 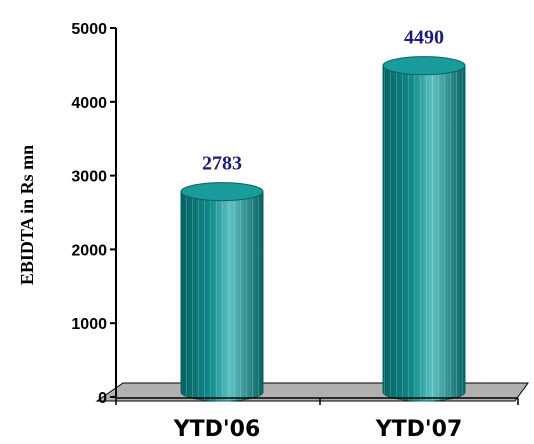 What do you see at coordinates (89, 177) in the screenshot?
I see `y-tick-label: 3000` at bounding box center [89, 177].